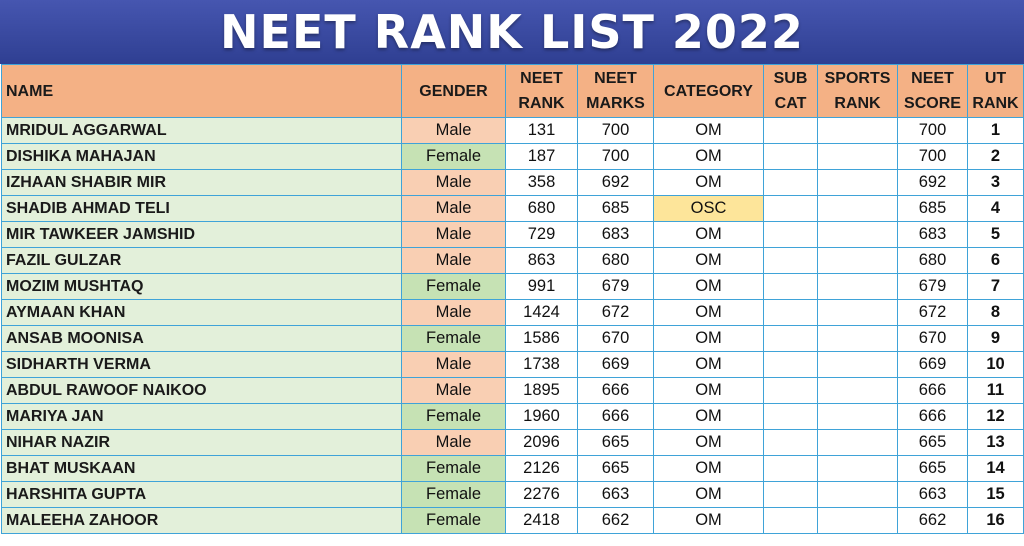 The height and width of the screenshot is (546, 1024). What do you see at coordinates (995, 416) in the screenshot?
I see `cell-ut-rank: 12` at bounding box center [995, 416].